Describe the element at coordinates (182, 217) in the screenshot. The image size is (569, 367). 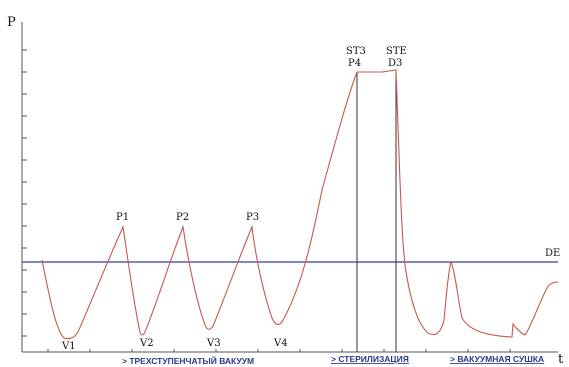
I see `label-p2: P2` at that location.